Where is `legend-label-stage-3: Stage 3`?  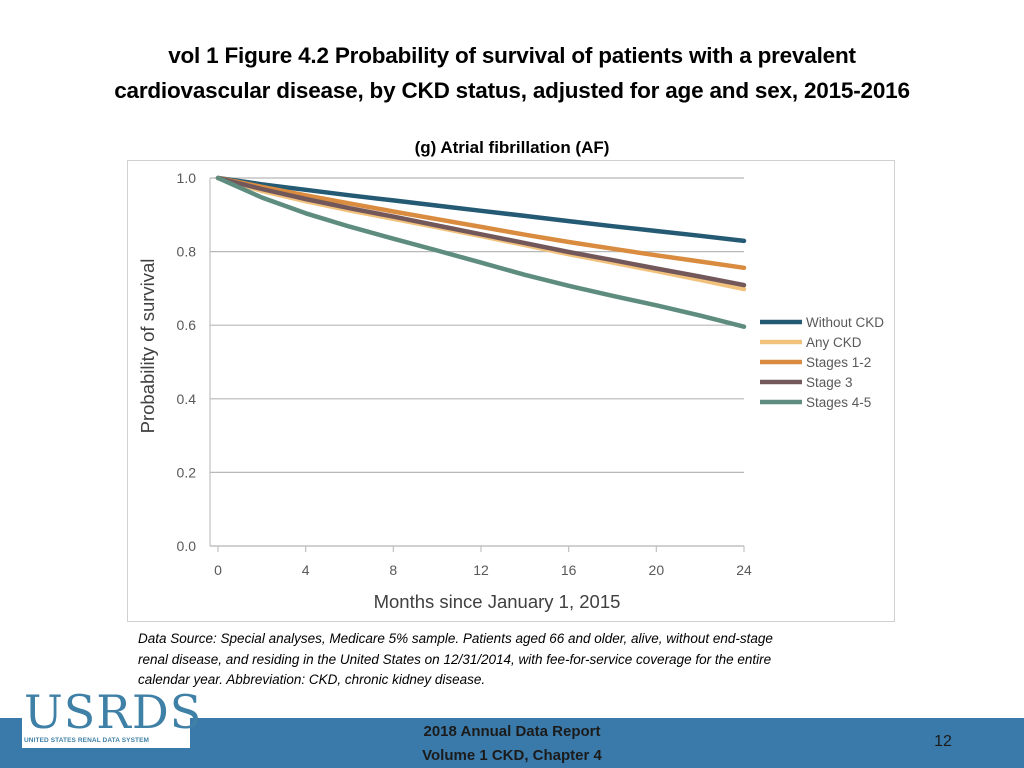 legend-label-stage-3: Stage 3 is located at coordinates (829, 382).